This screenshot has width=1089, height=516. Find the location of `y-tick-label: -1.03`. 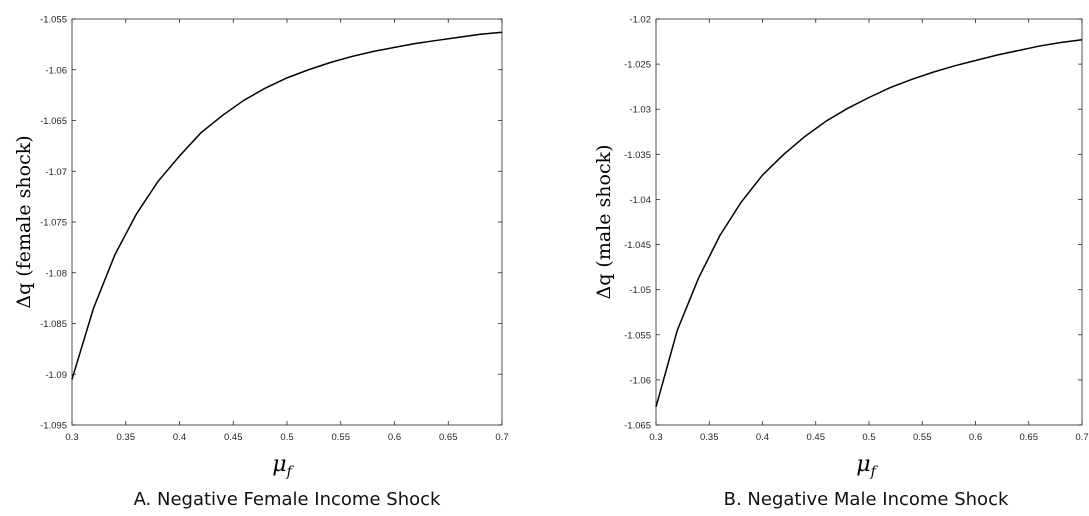

y-tick-label: -1.03 is located at coordinates (640, 110).